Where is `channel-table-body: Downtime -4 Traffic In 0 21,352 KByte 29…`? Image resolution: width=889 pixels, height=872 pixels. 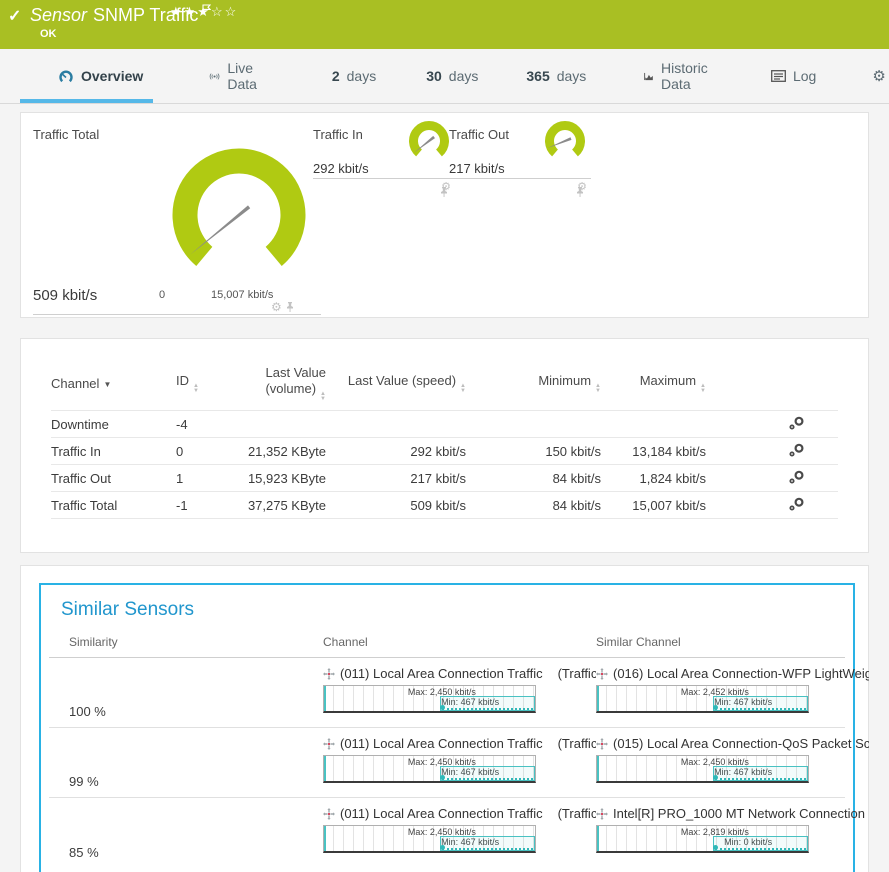 channel-table-body: Downtime -4 Traffic In 0 21,352 KByte 29… is located at coordinates (444, 465).